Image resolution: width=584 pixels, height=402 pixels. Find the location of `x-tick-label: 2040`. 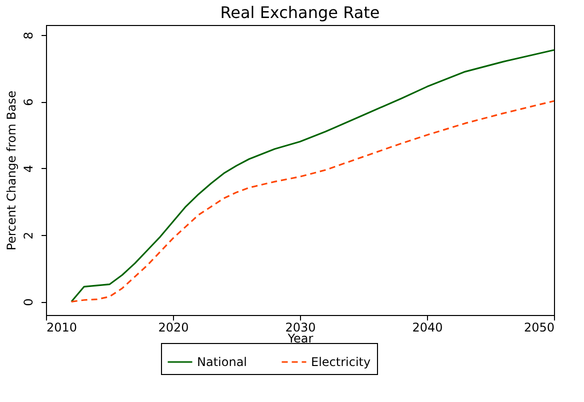

x-tick-label: 2040 is located at coordinates (427, 327).